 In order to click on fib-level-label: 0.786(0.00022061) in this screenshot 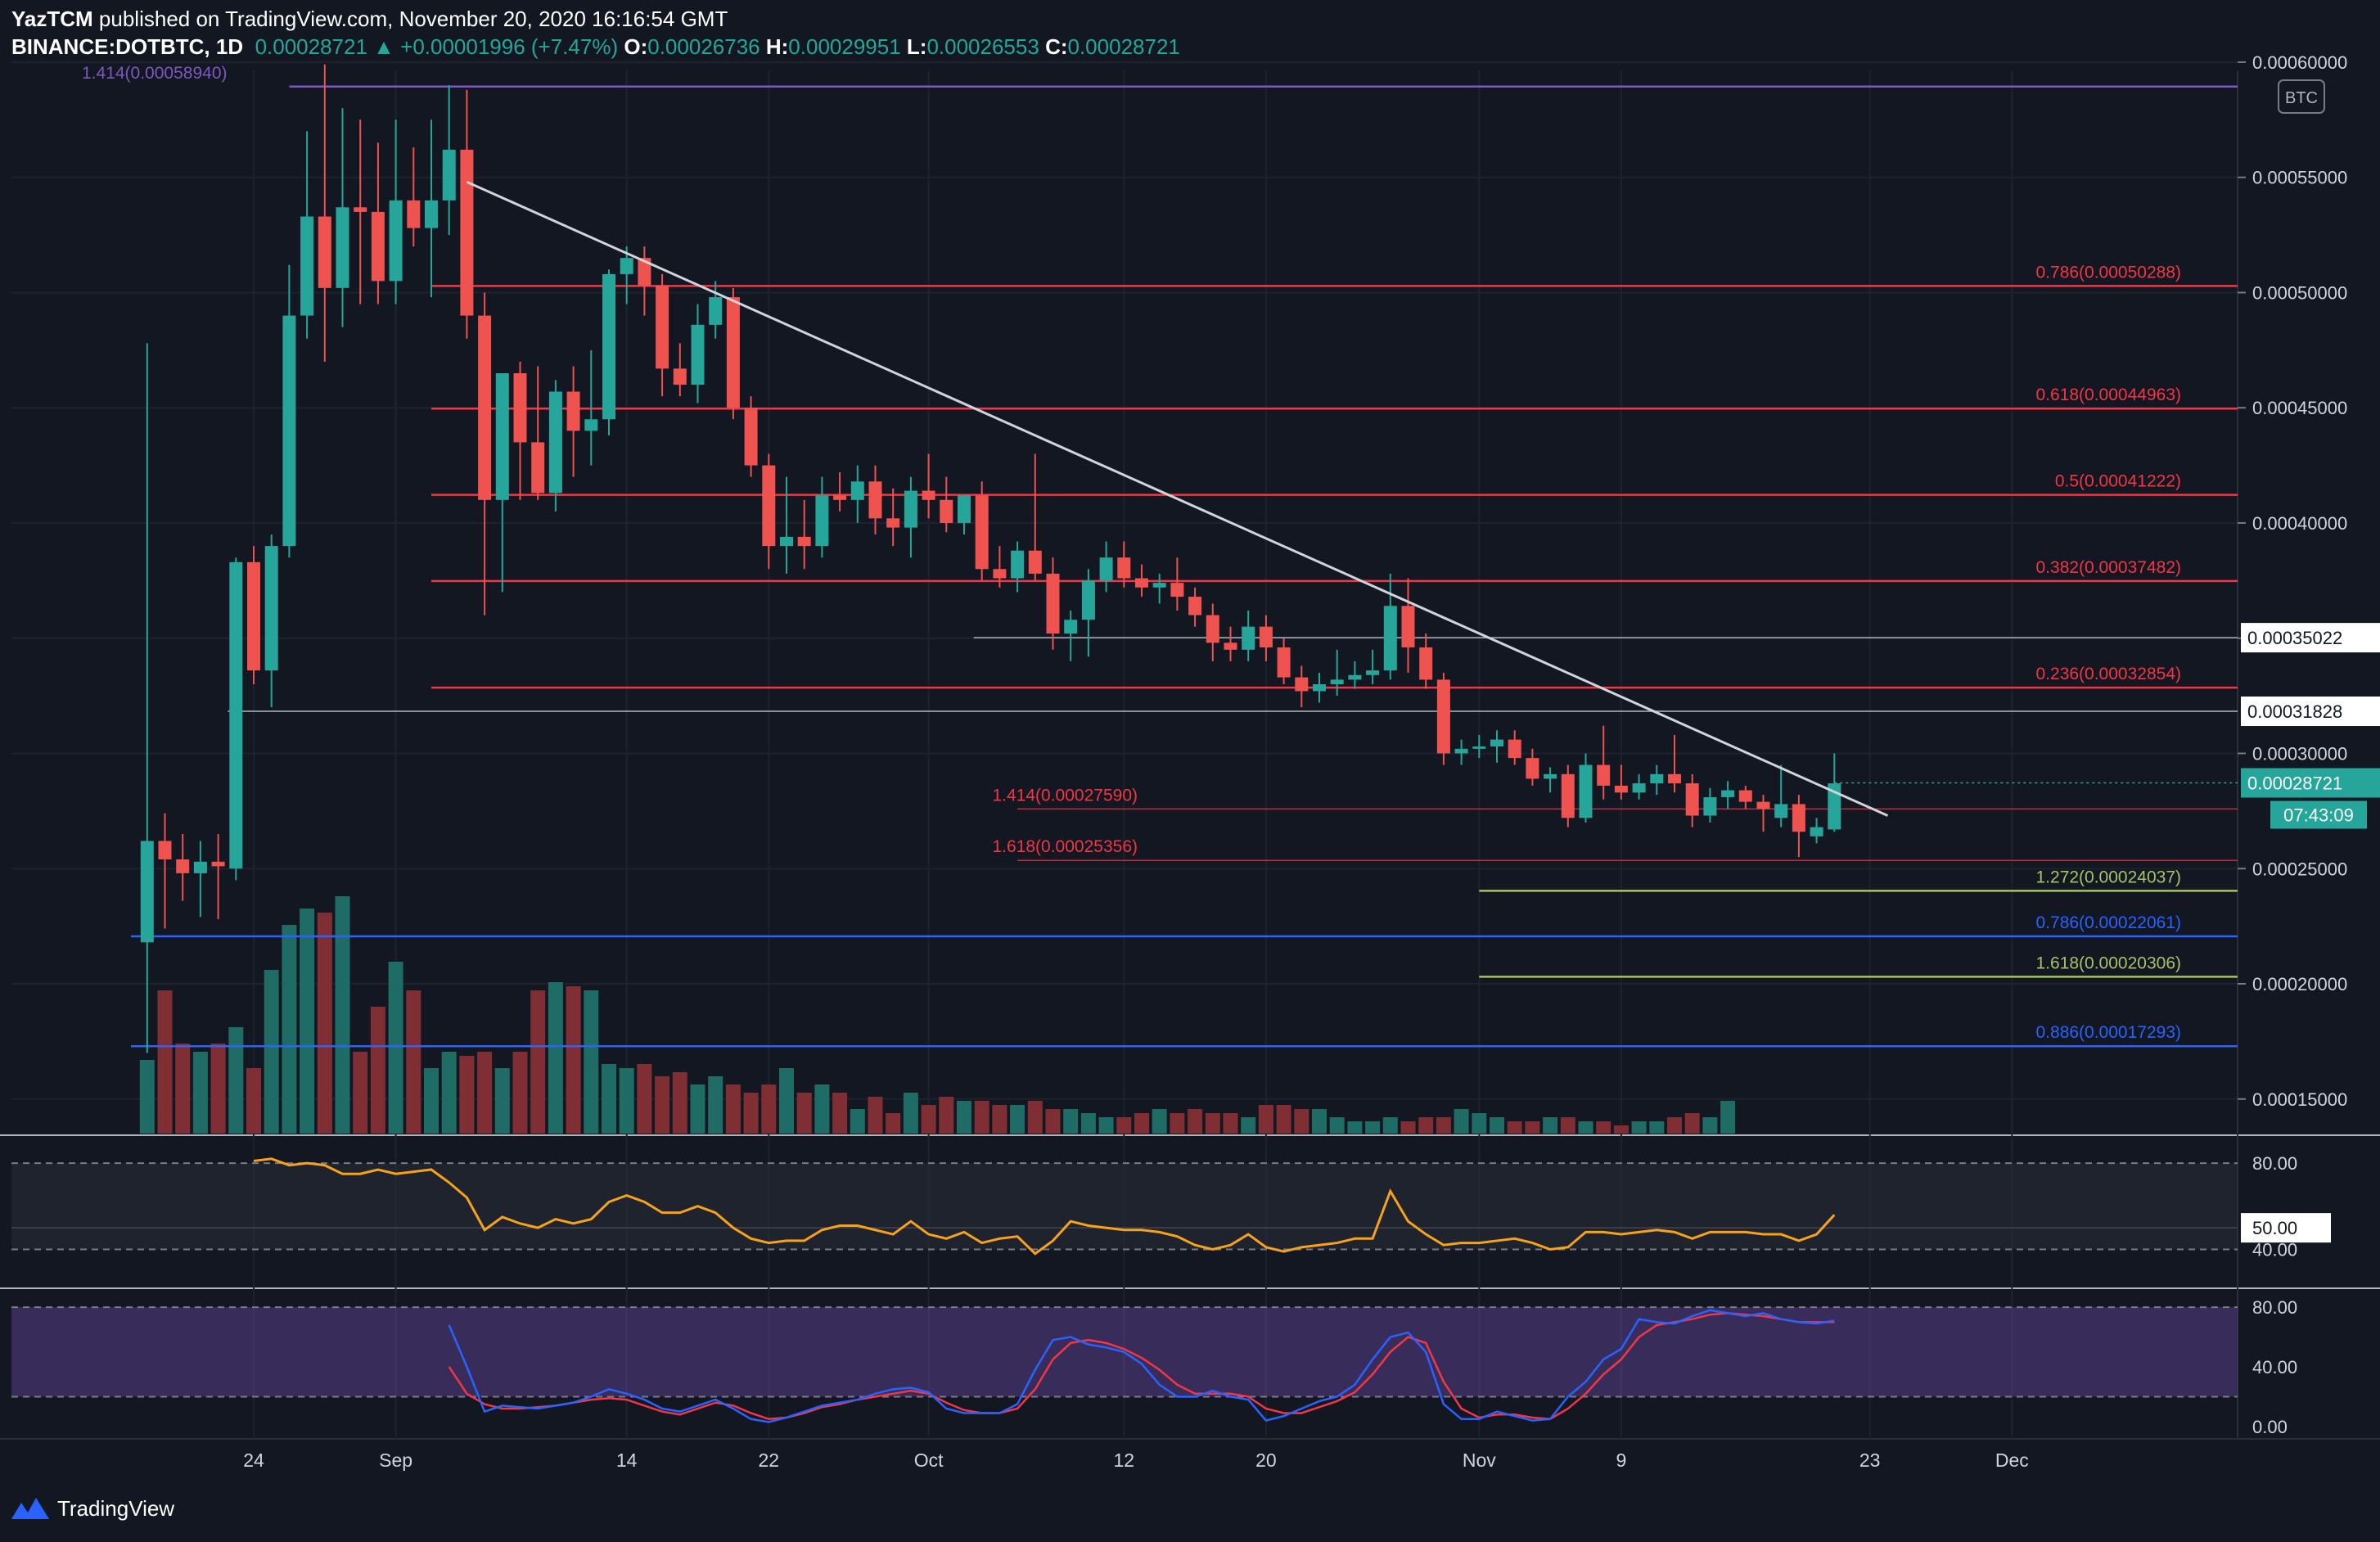, I will do `click(2109, 923)`.